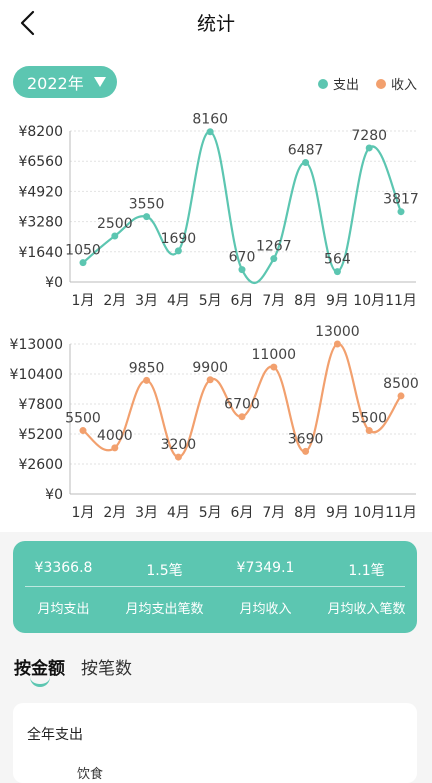 This screenshot has height=783, width=432. I want to click on data-label: 6487, so click(306, 151).